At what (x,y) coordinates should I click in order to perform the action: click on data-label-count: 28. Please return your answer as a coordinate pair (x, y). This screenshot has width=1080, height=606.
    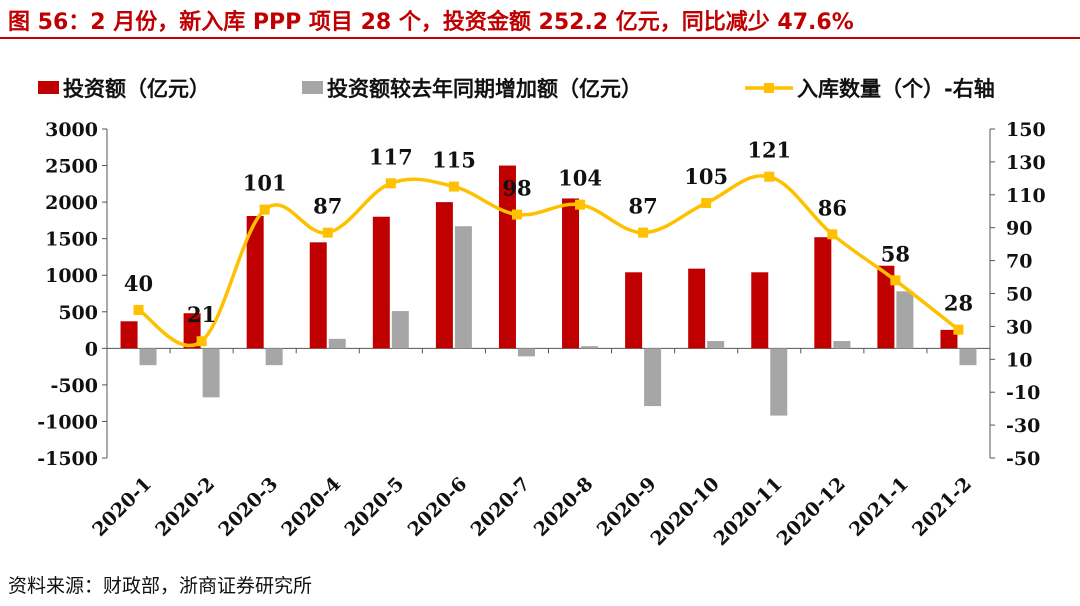
    Looking at the image, I should click on (958, 303).